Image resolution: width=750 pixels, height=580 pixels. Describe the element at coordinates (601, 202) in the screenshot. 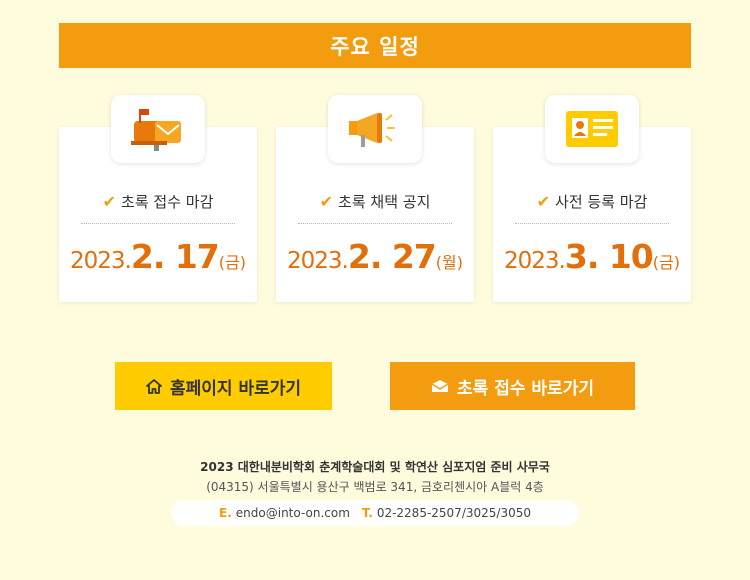

I see `label-text: 사전 등록 마감` at that location.